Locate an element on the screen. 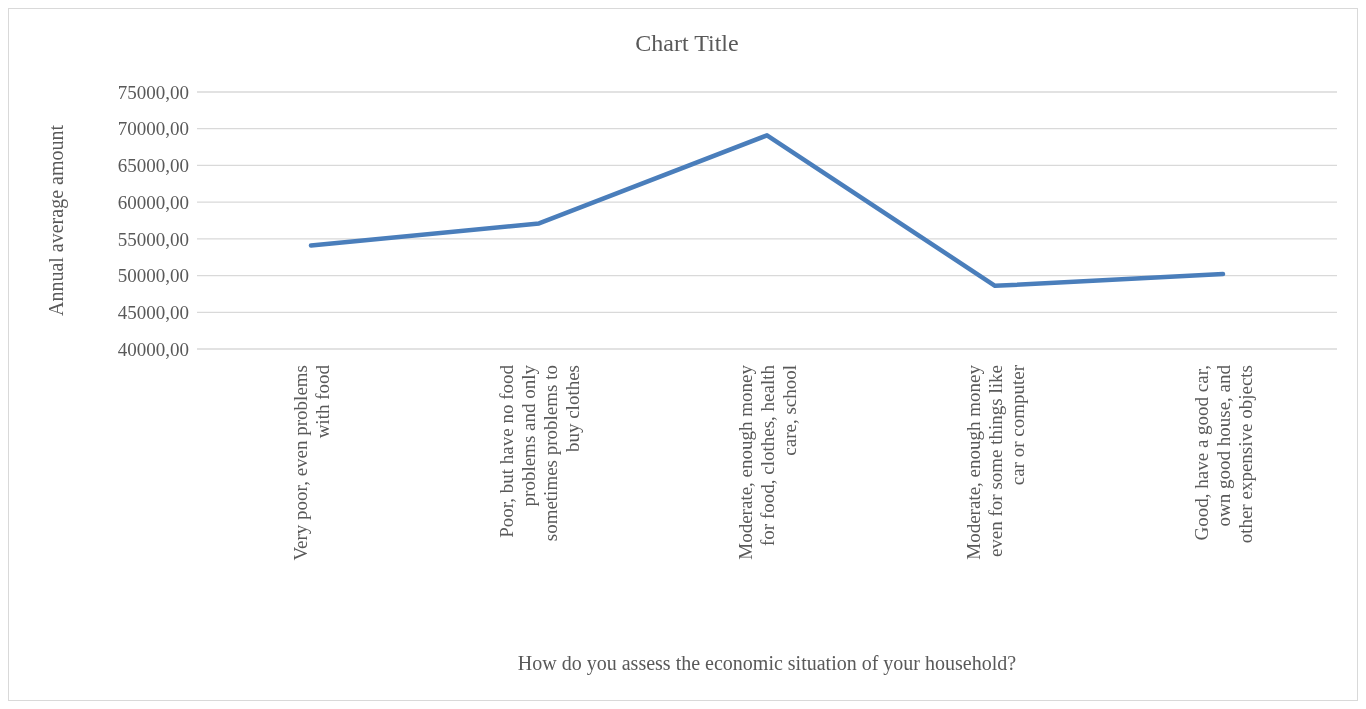  line-series is located at coordinates (767, 211).